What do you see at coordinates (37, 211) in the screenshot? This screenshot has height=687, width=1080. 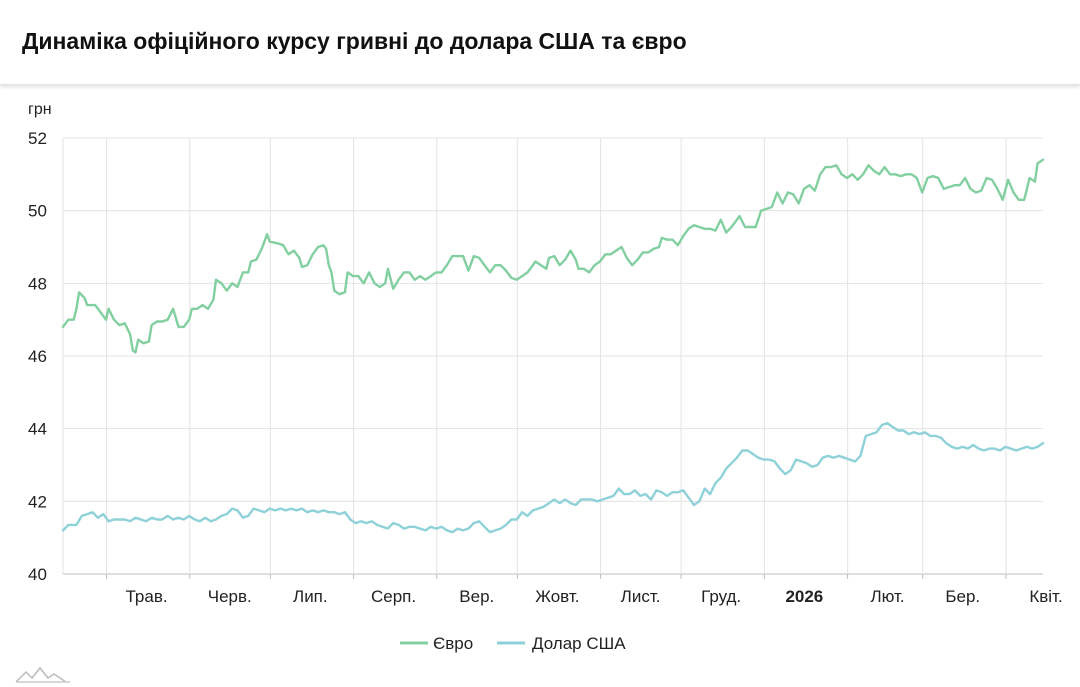 I see `y-tick-label: 50` at bounding box center [37, 211].